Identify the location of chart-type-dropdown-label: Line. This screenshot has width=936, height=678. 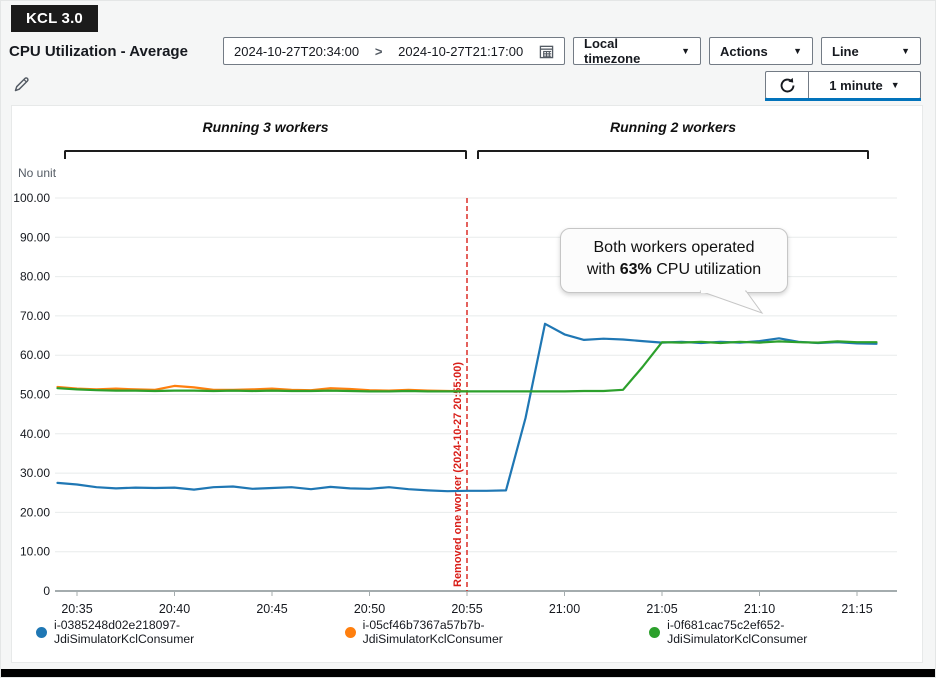
(845, 51).